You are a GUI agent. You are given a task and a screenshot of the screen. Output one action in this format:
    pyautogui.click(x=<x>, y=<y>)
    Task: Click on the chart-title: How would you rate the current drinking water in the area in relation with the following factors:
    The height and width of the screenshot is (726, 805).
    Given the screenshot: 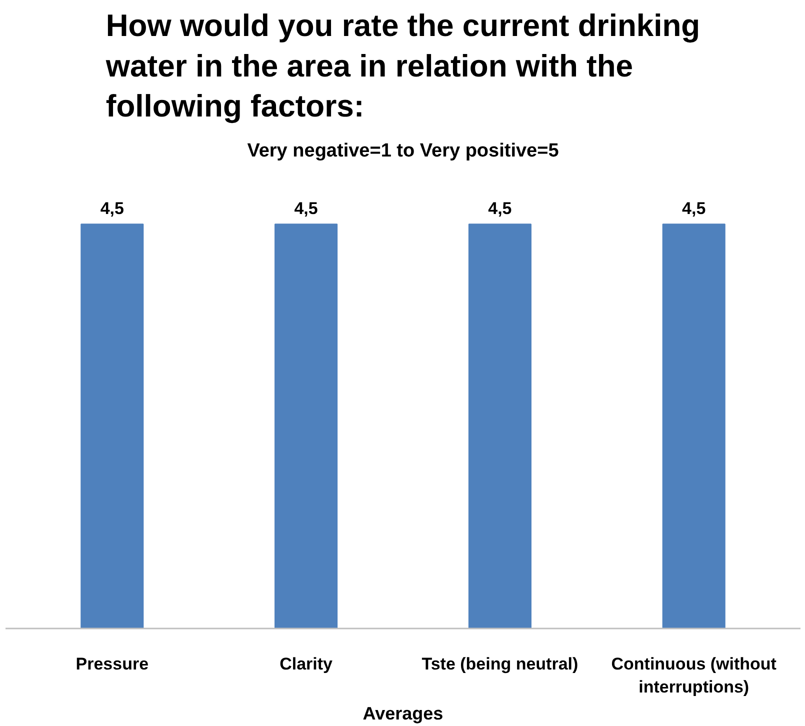 What is the action you would take?
    pyautogui.click(x=402, y=66)
    